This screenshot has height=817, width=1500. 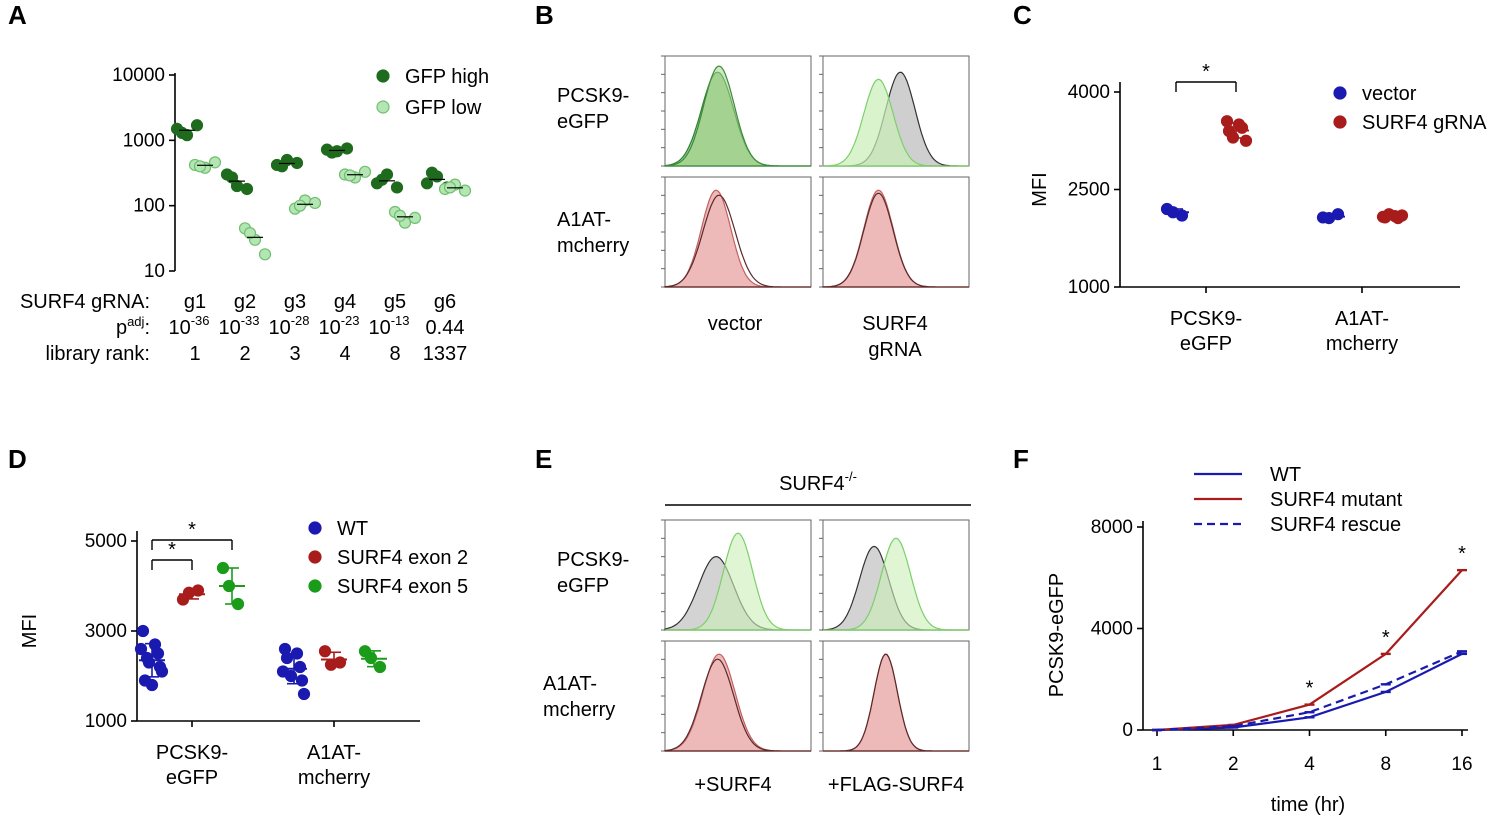 What do you see at coordinates (402, 587) in the screenshot?
I see `legend-label: SURF4 exon 5` at bounding box center [402, 587].